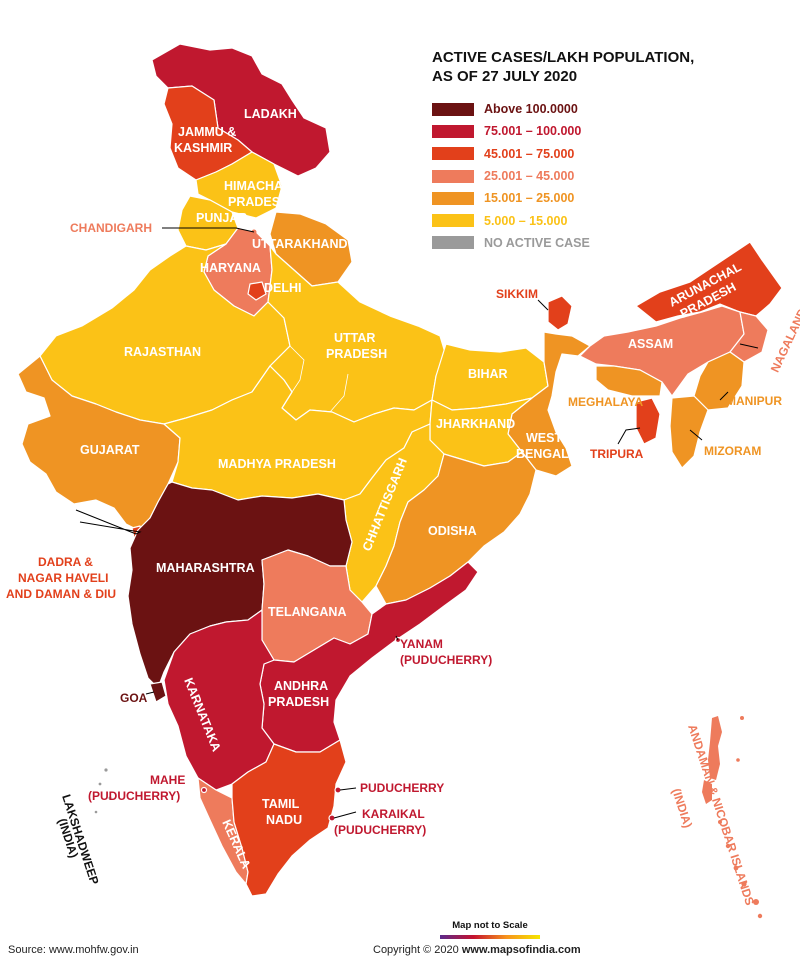 The width and height of the screenshot is (800, 967). I want to click on legend-item: 5.000 – 15.000, so click(563, 220).